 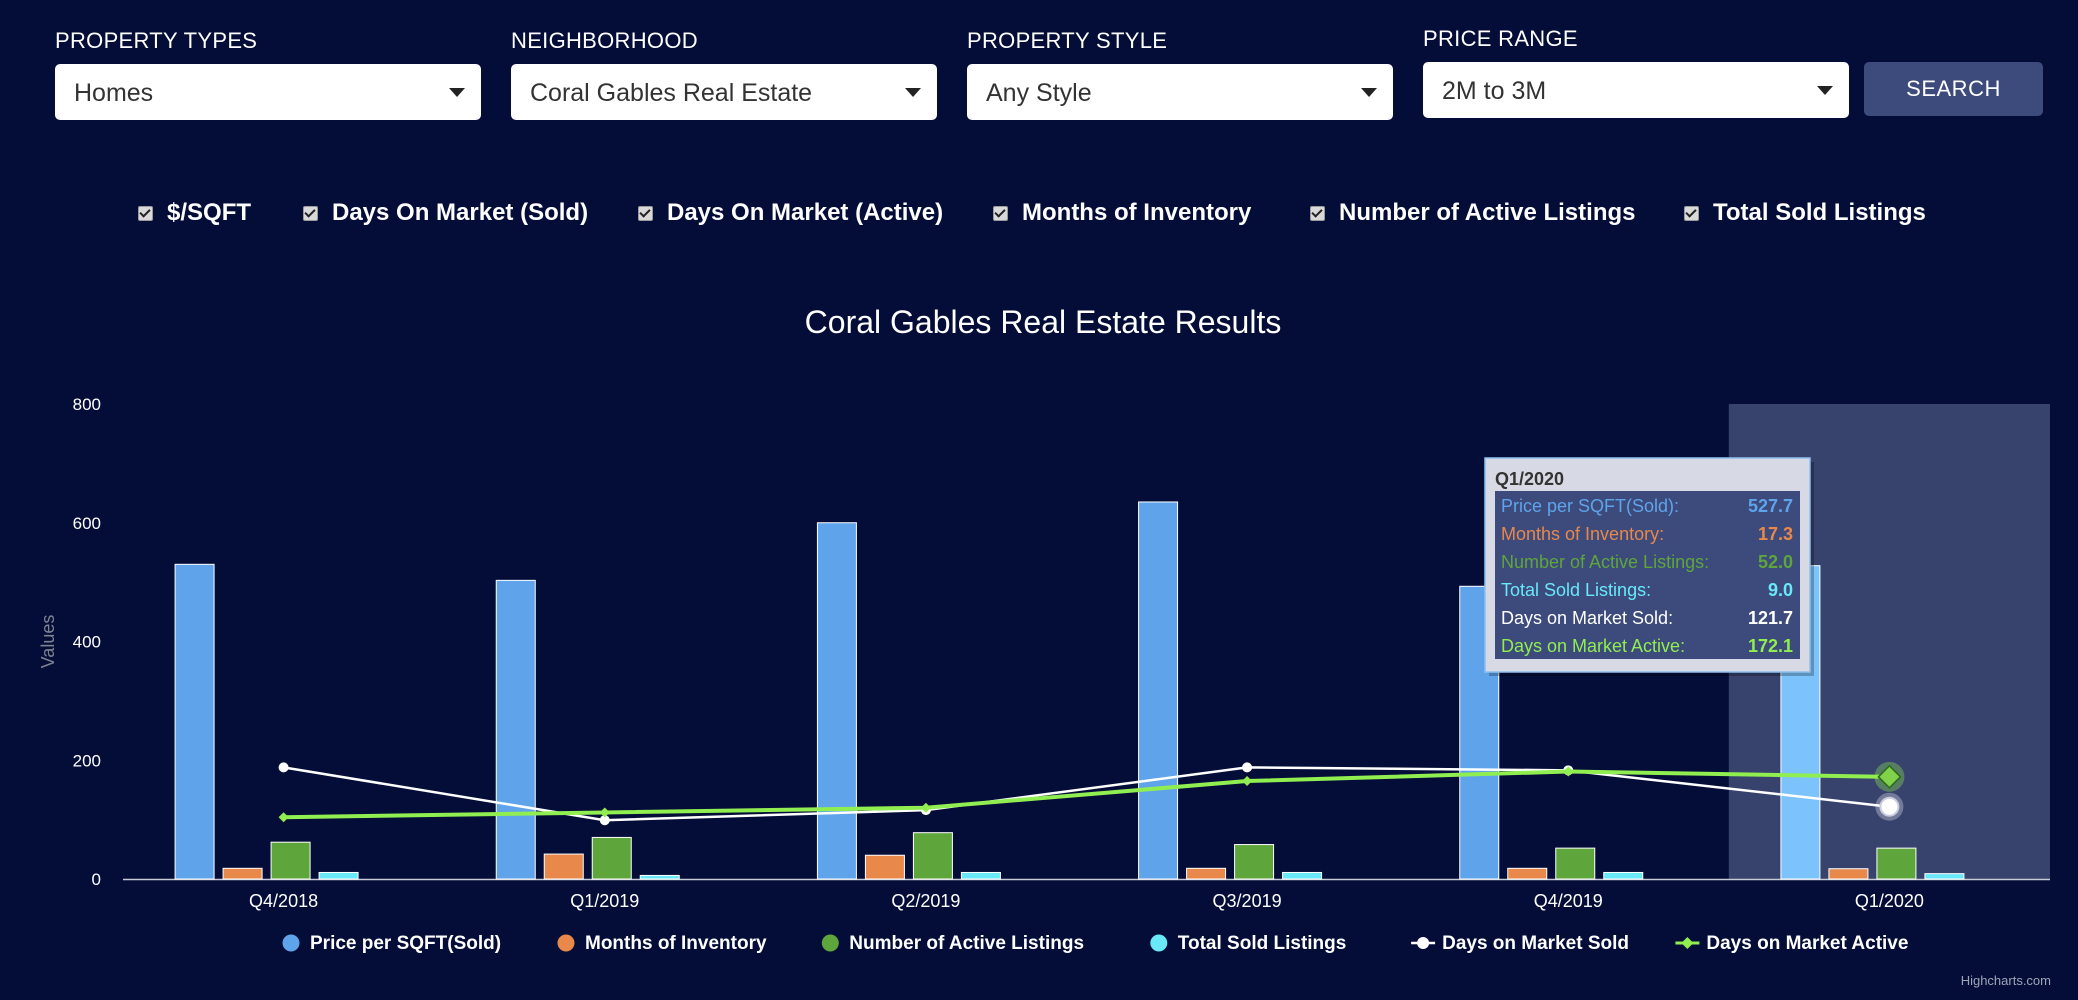 I want to click on y-tick-label: 600, so click(x=87, y=523).